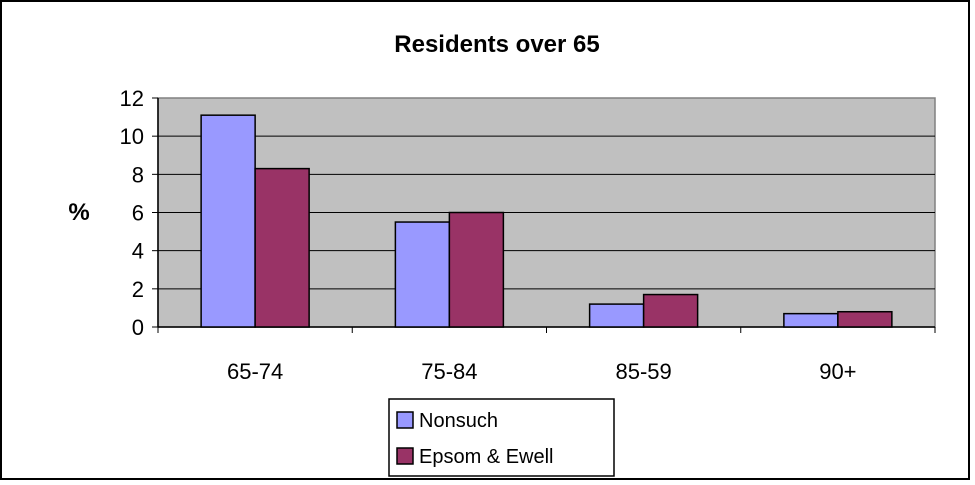  I want to click on y-tick-label: 8, so click(138, 174).